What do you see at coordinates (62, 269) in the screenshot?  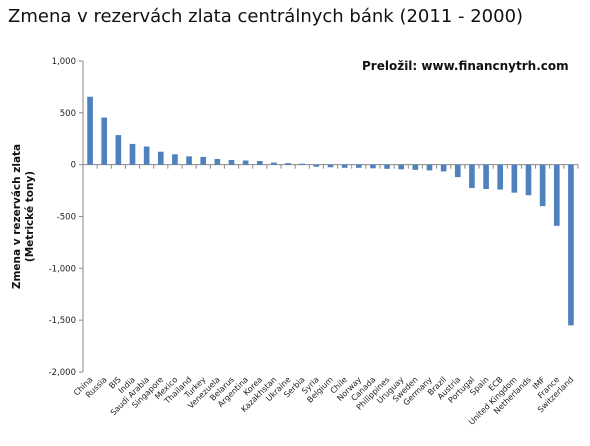 I see `y-tick-label: -1,000` at bounding box center [62, 269].